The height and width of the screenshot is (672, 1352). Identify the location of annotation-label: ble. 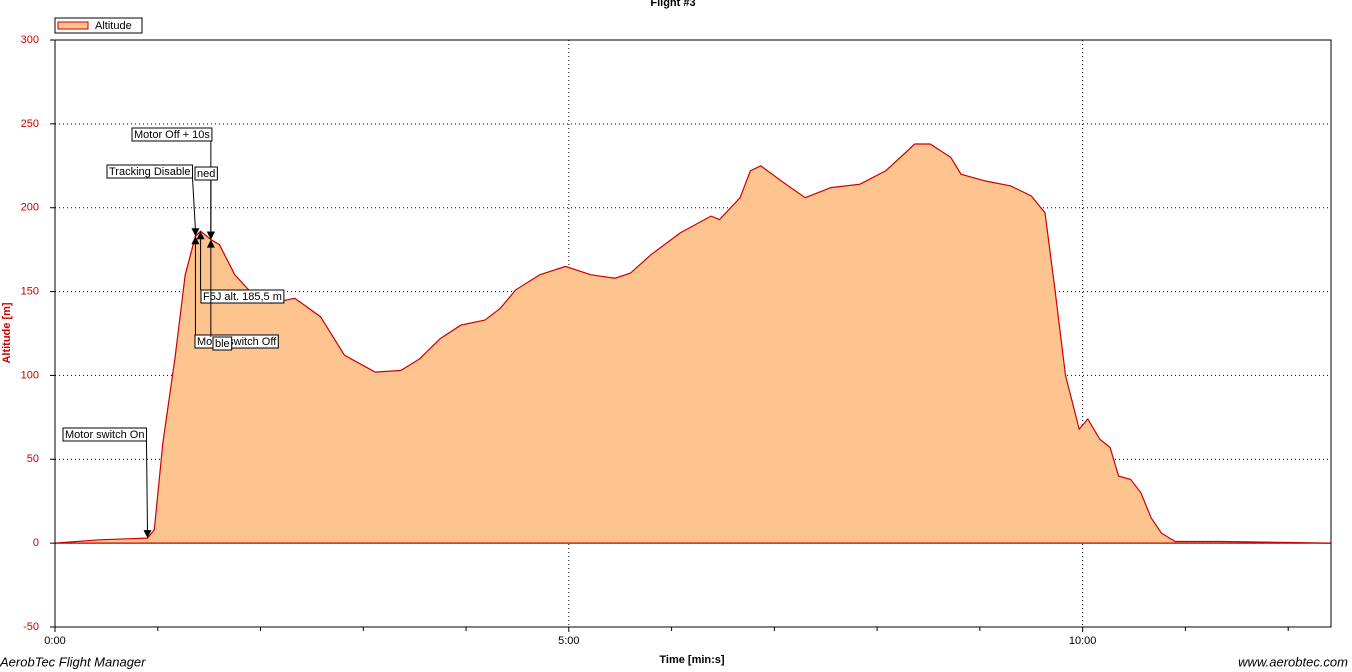
(222, 344).